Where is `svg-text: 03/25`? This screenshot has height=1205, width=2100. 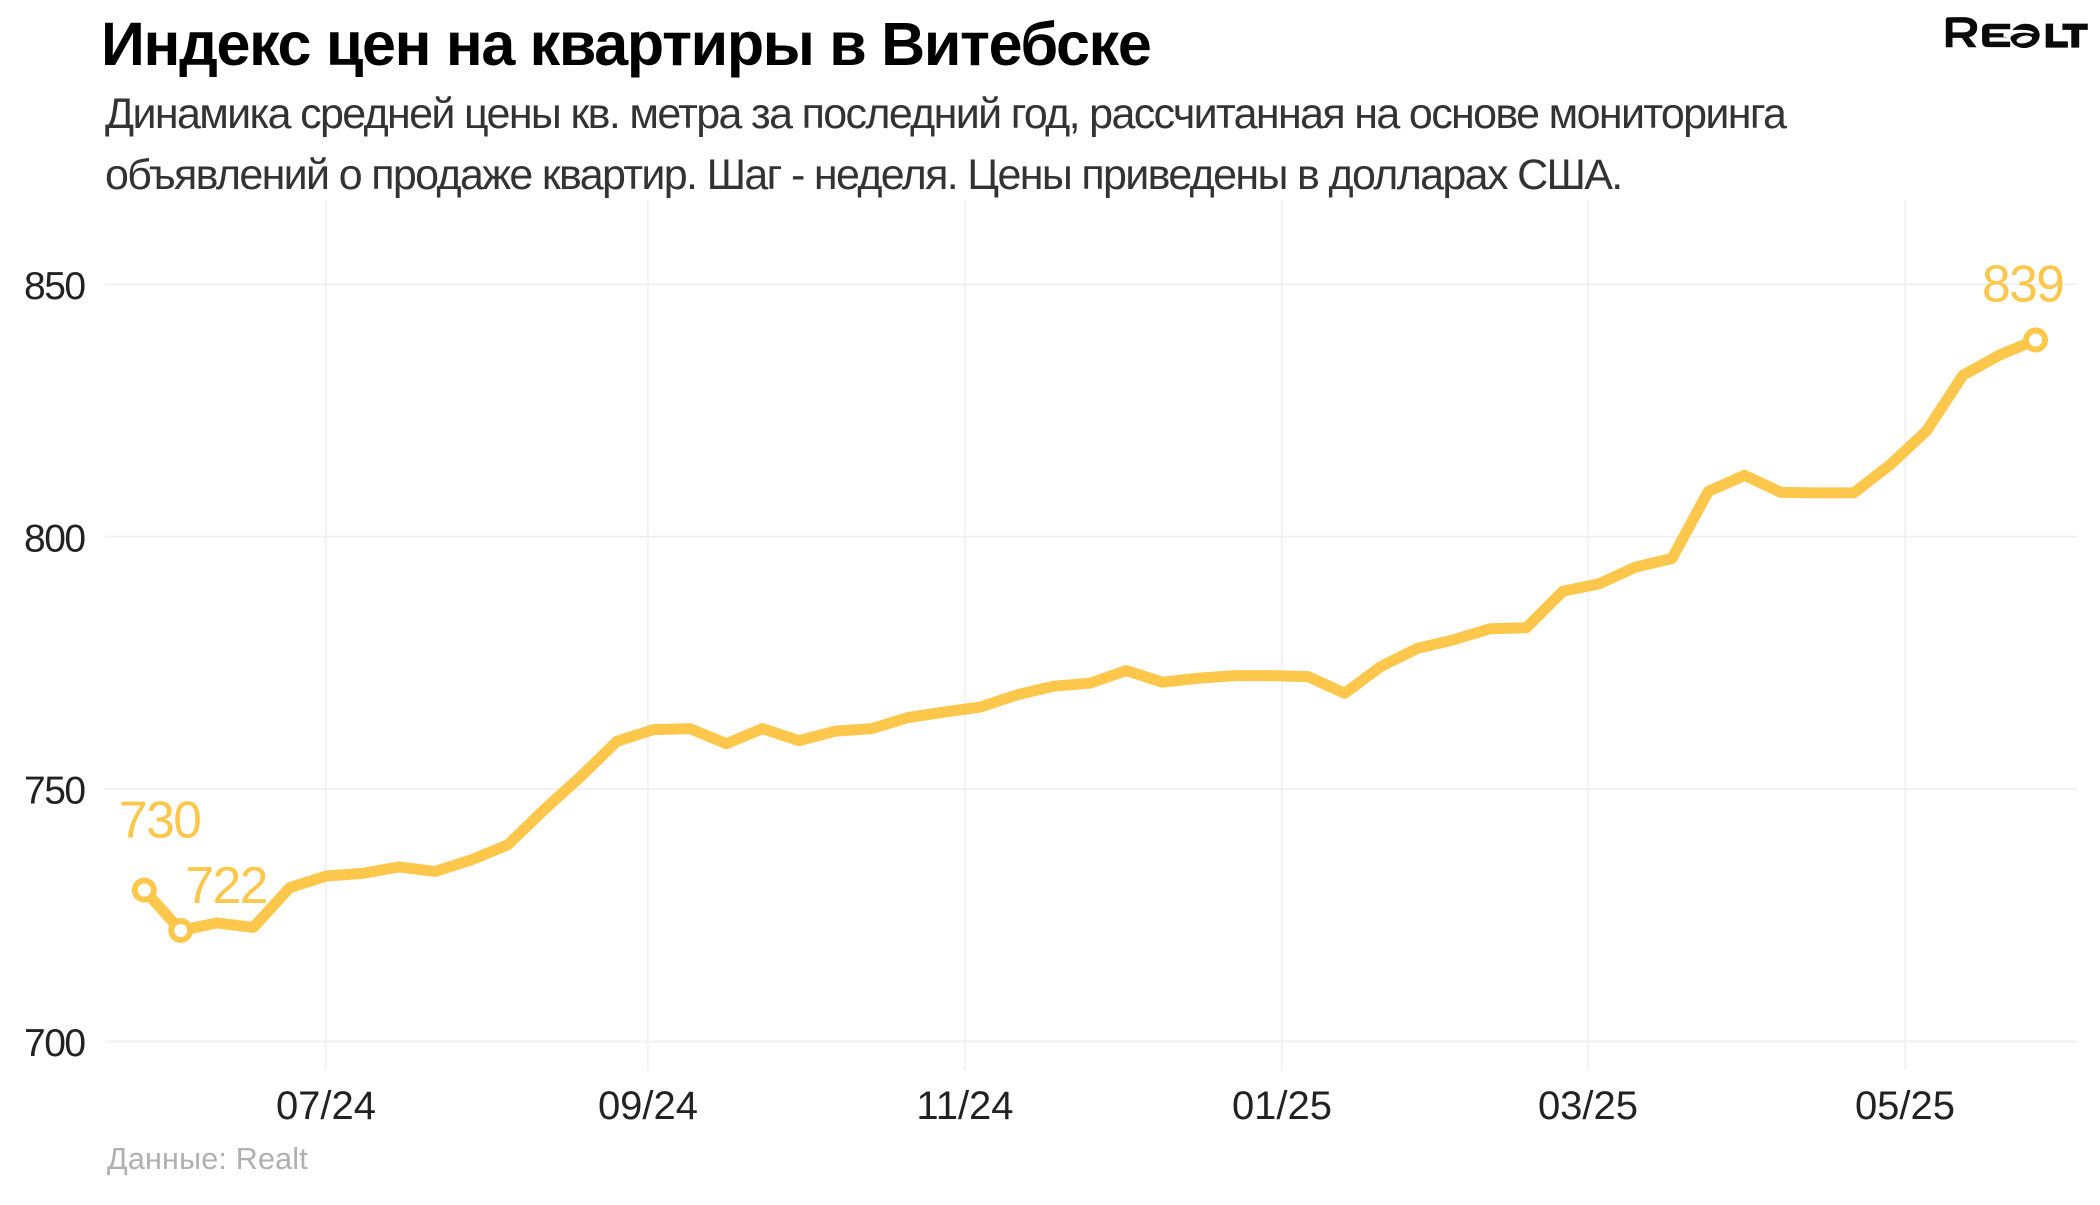 svg-text: 03/25 is located at coordinates (1588, 1106).